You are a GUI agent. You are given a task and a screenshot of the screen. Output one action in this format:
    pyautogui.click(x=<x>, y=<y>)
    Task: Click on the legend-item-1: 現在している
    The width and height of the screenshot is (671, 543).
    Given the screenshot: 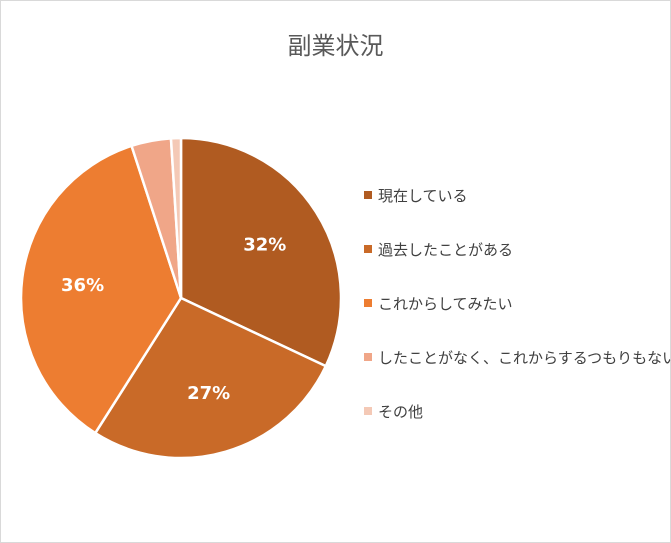 What is the action you would take?
    pyautogui.click(x=416, y=195)
    